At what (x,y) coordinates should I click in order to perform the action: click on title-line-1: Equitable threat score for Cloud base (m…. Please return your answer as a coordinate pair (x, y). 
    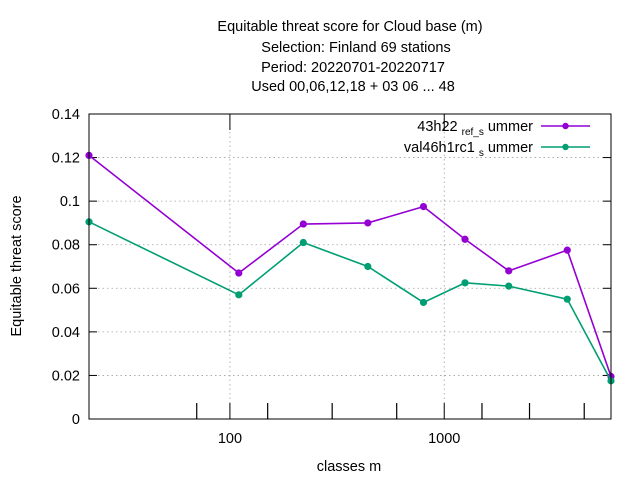
    Looking at the image, I should click on (349, 27).